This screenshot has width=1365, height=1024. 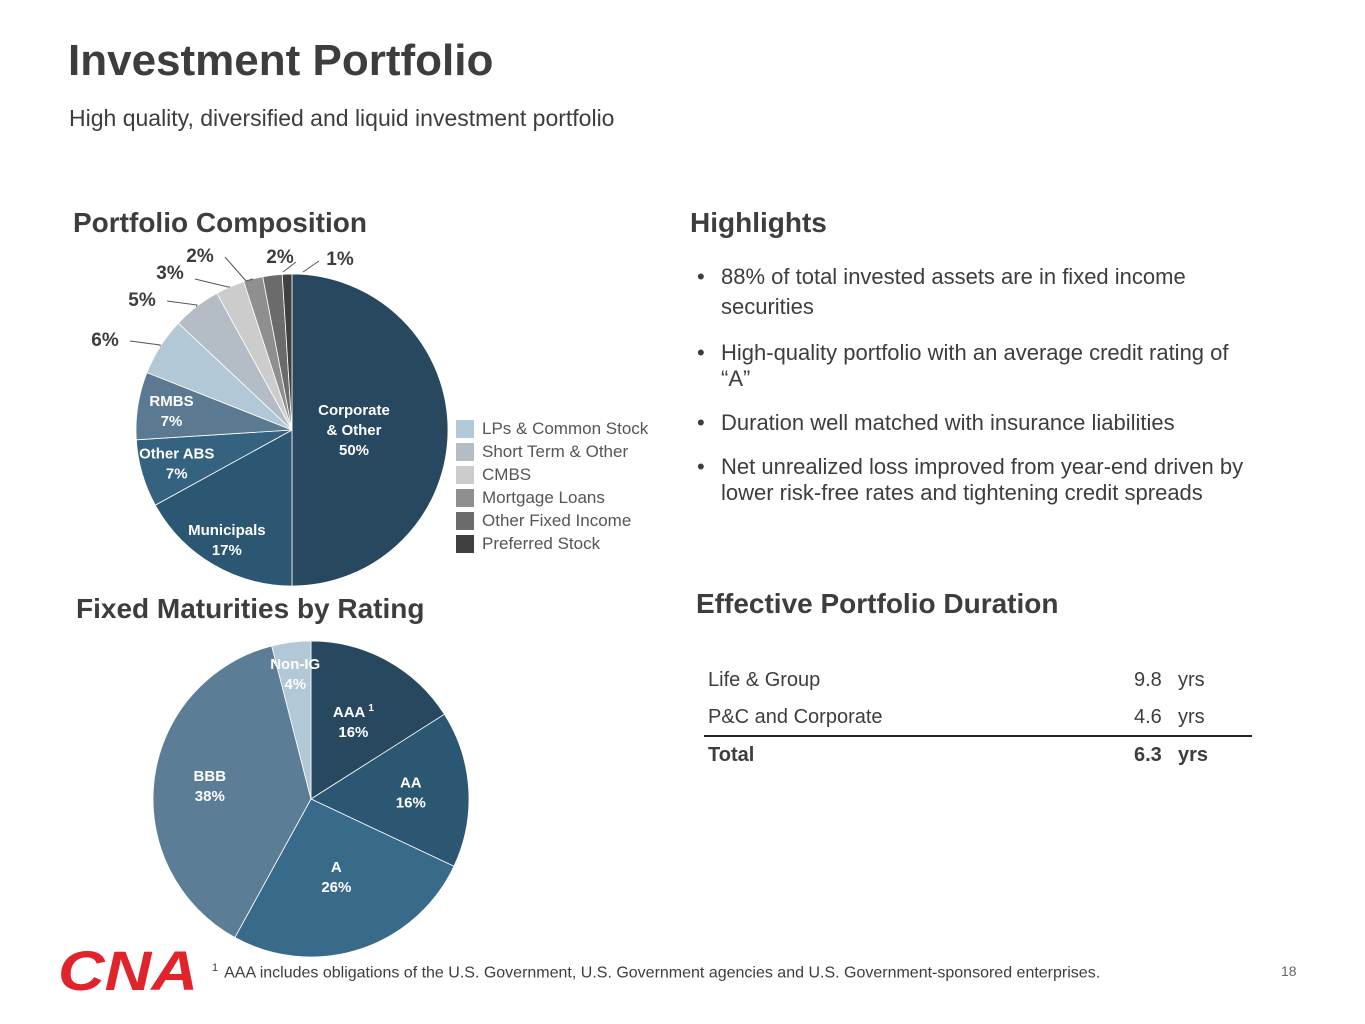 I want to click on slice-label: Non-IG 4%, so click(x=295, y=674).